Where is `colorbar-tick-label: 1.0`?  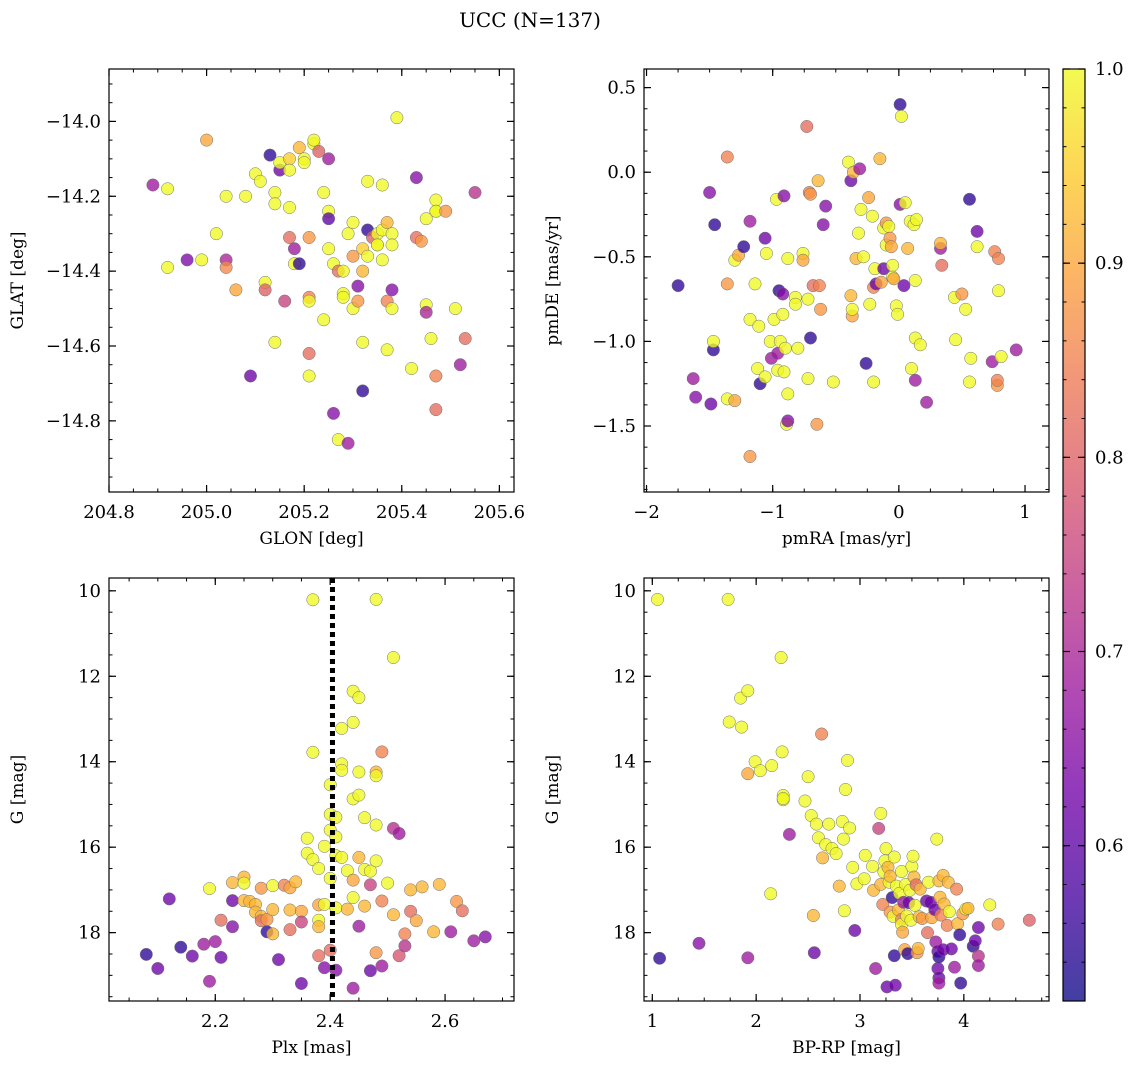
colorbar-tick-label: 1.0 is located at coordinates (1109, 69).